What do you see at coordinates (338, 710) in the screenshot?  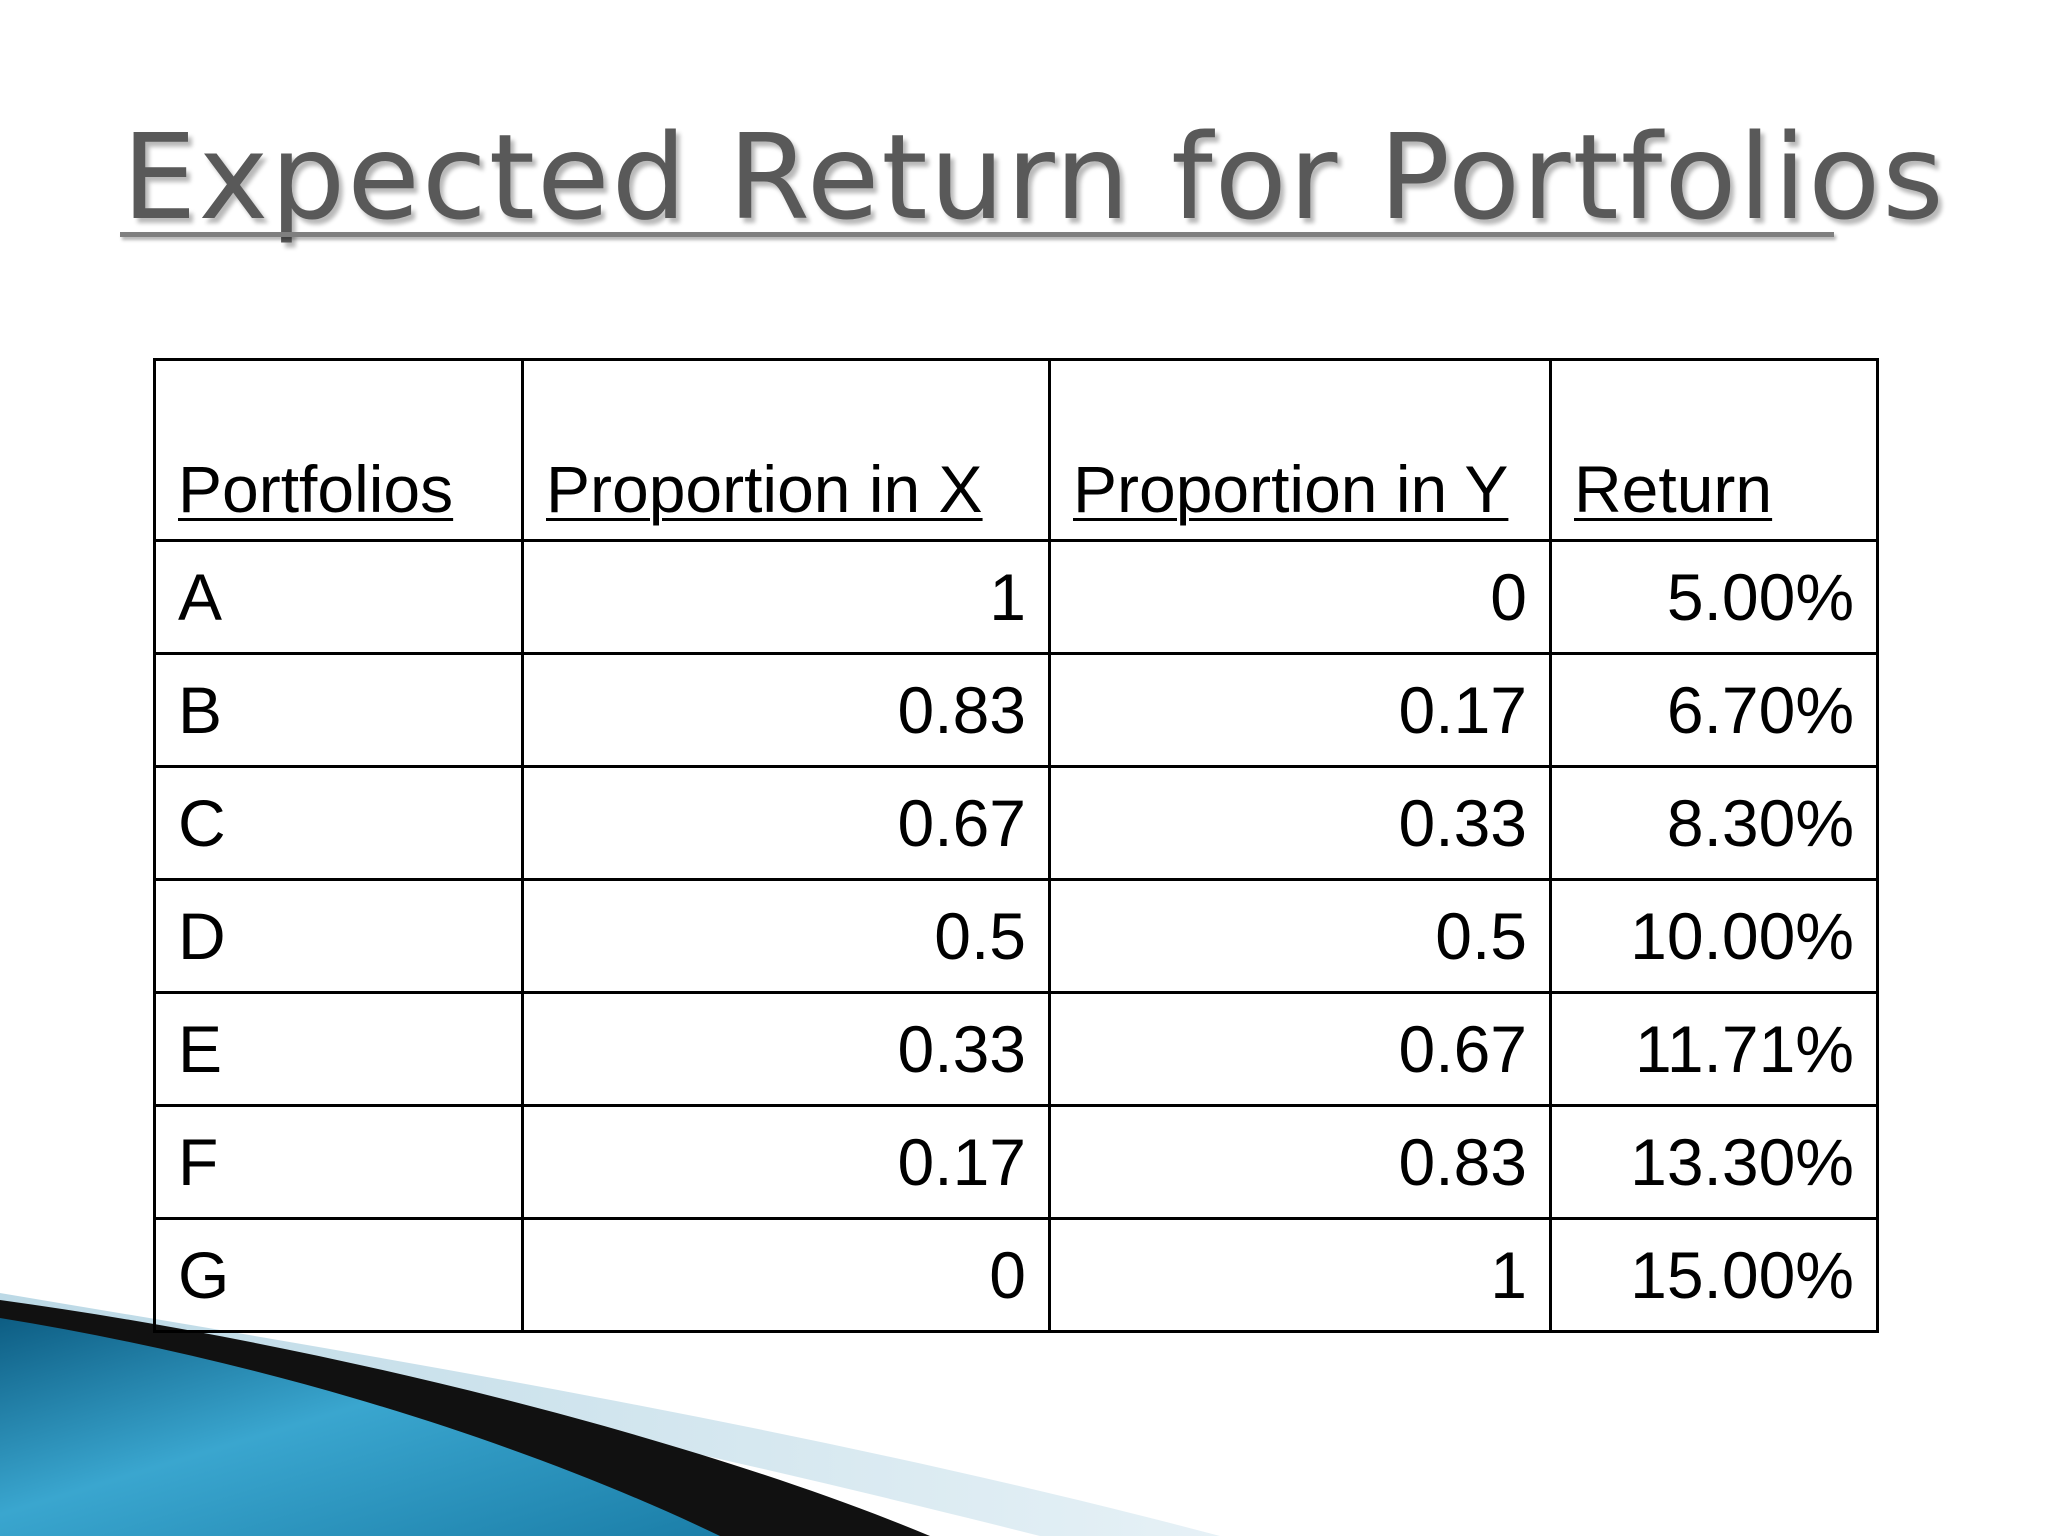 I see `portfolio-name-cell: B` at bounding box center [338, 710].